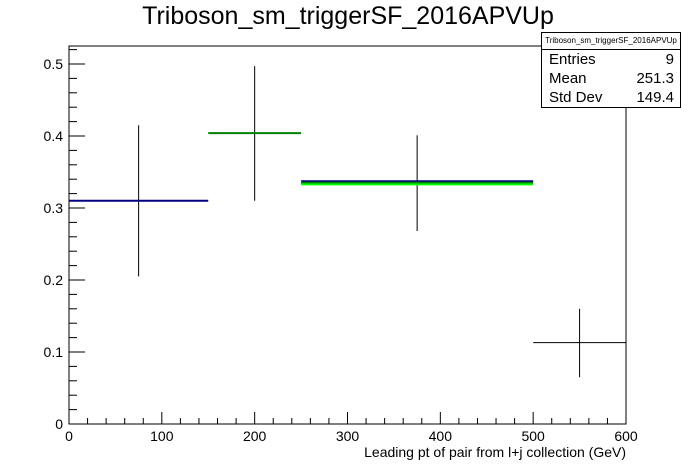  I want to click on stats-row-entries: Entries 9, so click(611, 59).